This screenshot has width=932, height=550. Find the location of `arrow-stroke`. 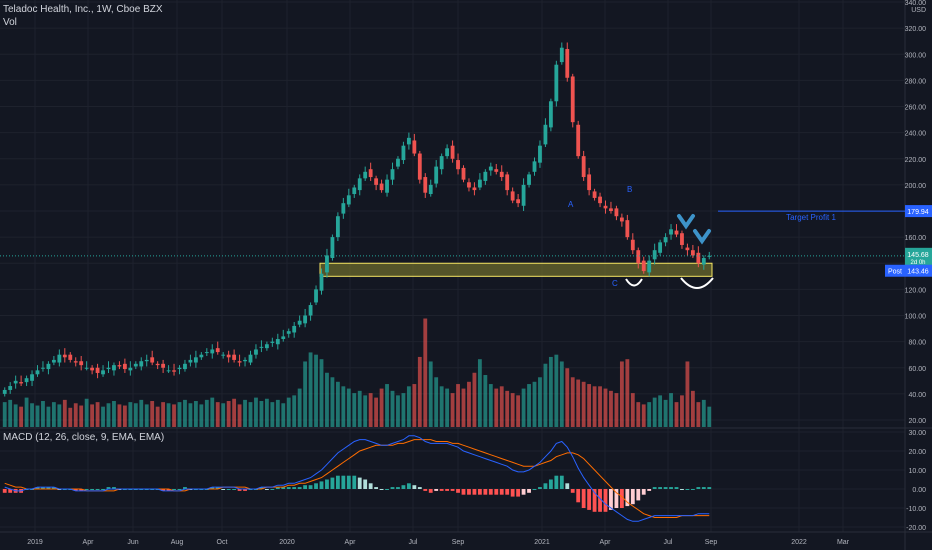

arrow-stroke is located at coordinates (686, 222).